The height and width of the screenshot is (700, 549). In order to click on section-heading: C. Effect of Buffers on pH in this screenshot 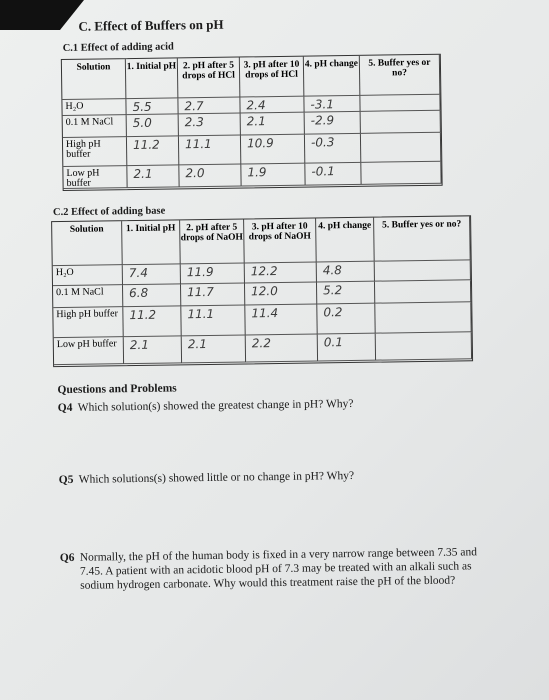, I will do `click(150, 26)`.